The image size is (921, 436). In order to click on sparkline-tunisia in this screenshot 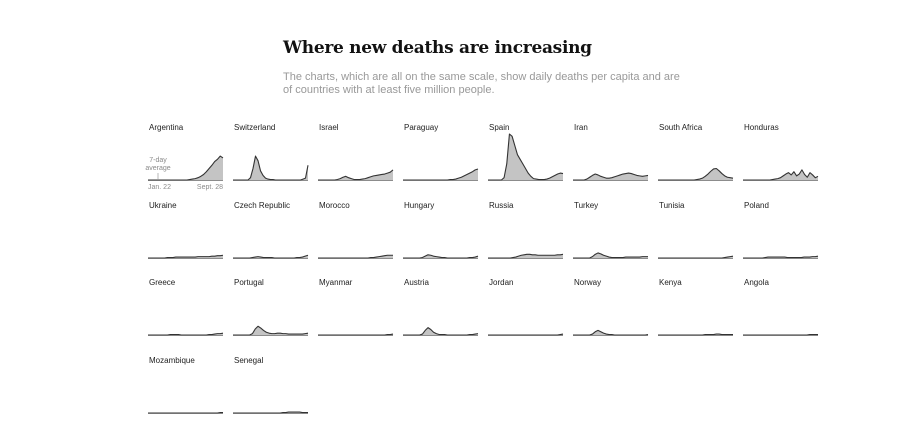, I will do `click(696, 257)`.